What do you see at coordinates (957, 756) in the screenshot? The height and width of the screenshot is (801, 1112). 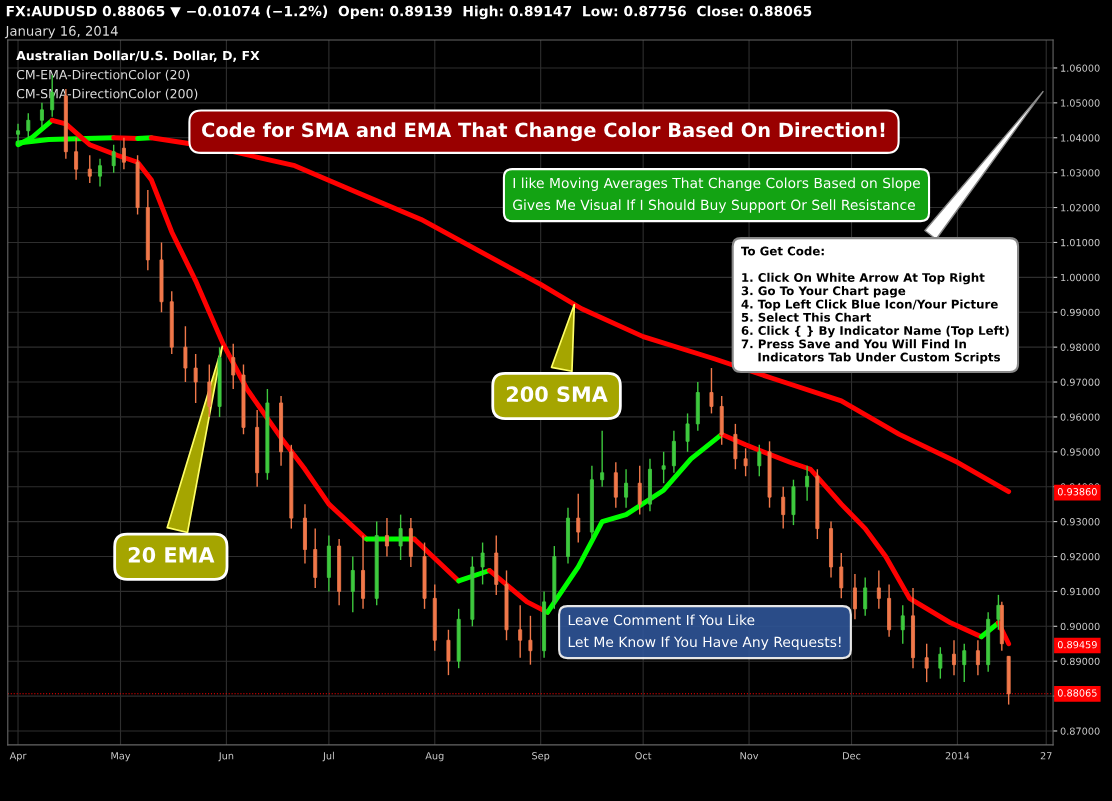 I see `x-tick-label: 2014` at bounding box center [957, 756].